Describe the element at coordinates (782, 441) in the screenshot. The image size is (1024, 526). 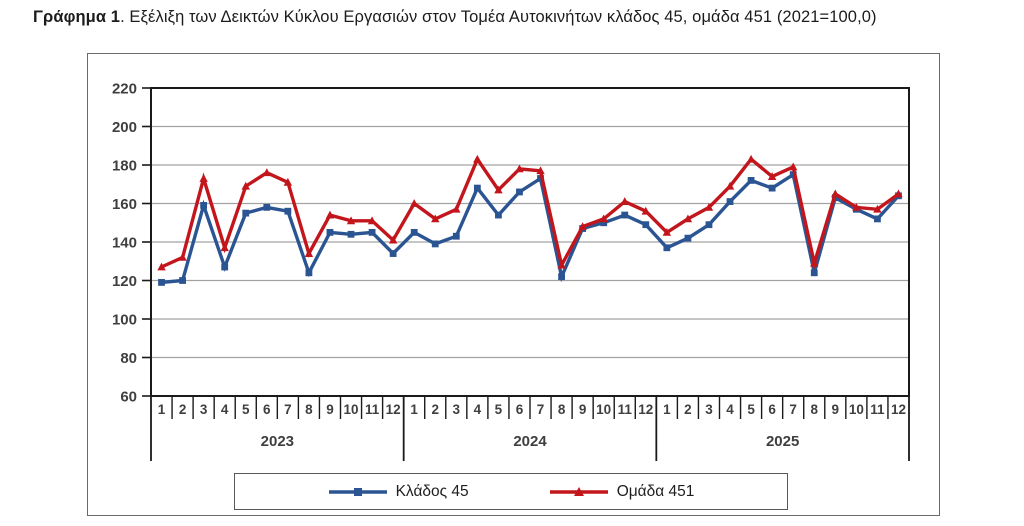
I see `svg-text: 2025` at that location.